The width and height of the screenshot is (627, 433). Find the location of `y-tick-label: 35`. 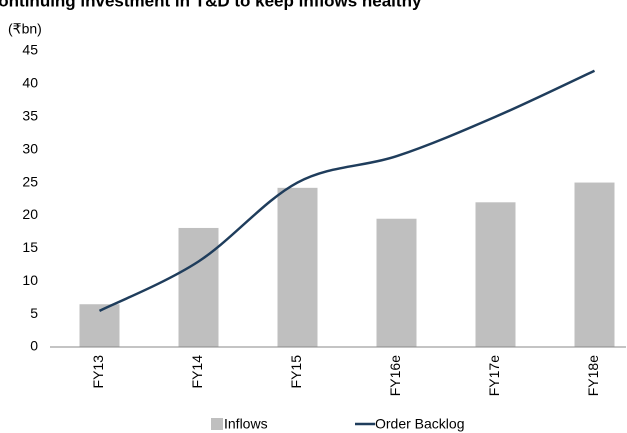

y-tick-label: 35 is located at coordinates (30, 115).